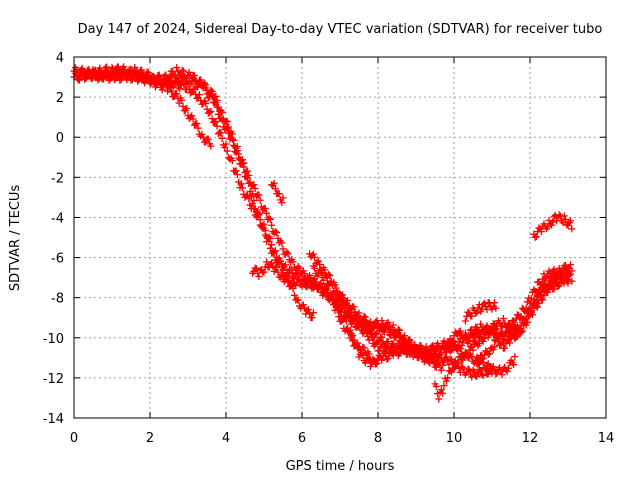 The height and width of the screenshot is (480, 640). Describe the element at coordinates (57, 218) in the screenshot. I see `y-tick-label: -4` at that location.